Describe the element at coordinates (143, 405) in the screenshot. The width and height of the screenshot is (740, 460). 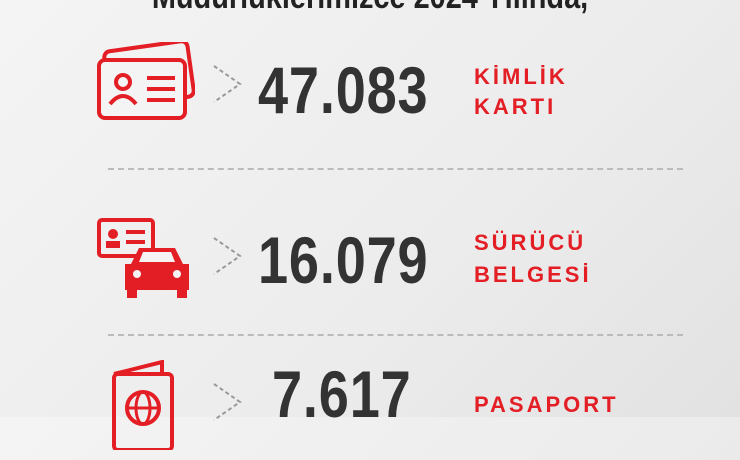
I see `passport-icon` at that location.